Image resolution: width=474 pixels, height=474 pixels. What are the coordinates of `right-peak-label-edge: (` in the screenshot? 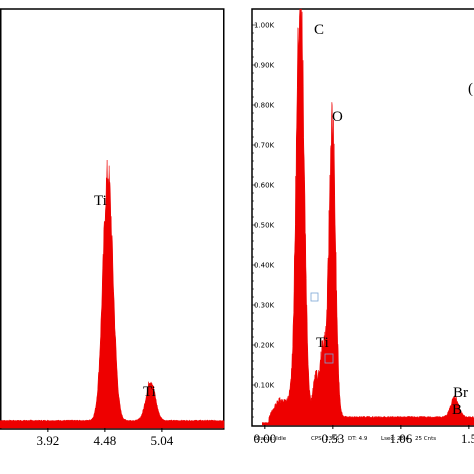 It's located at (470, 89).